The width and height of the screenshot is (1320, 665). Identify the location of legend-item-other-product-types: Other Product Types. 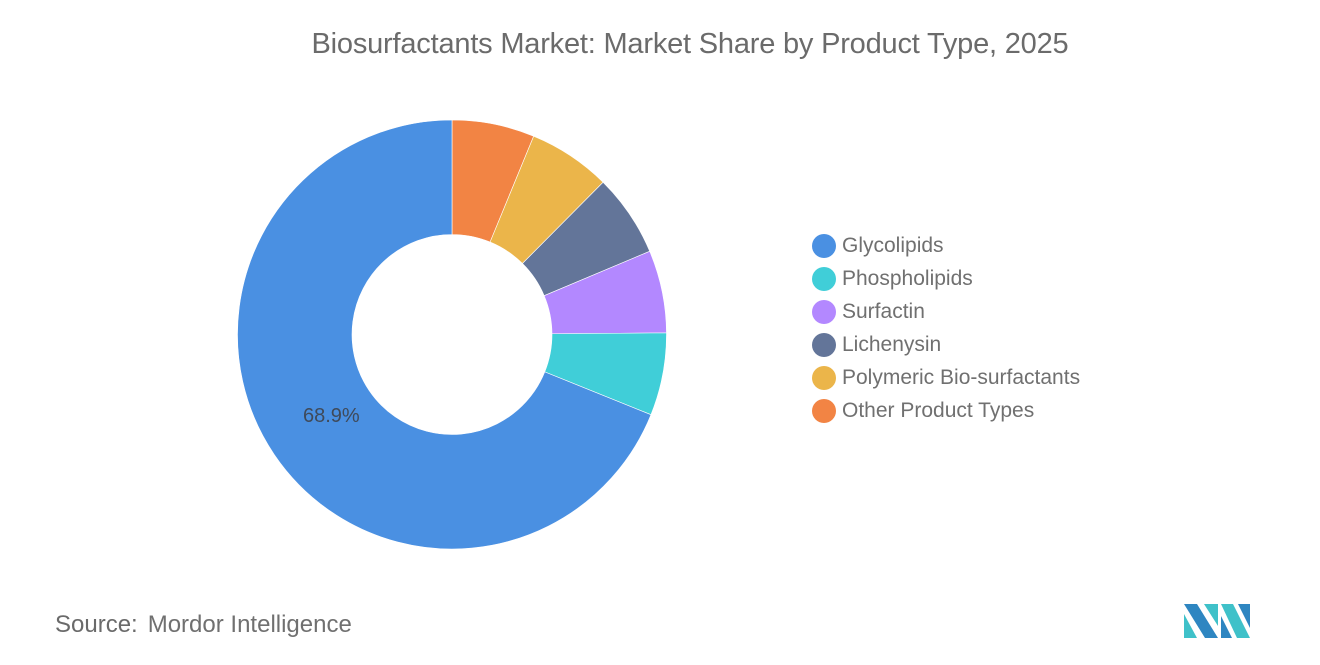
(946, 410).